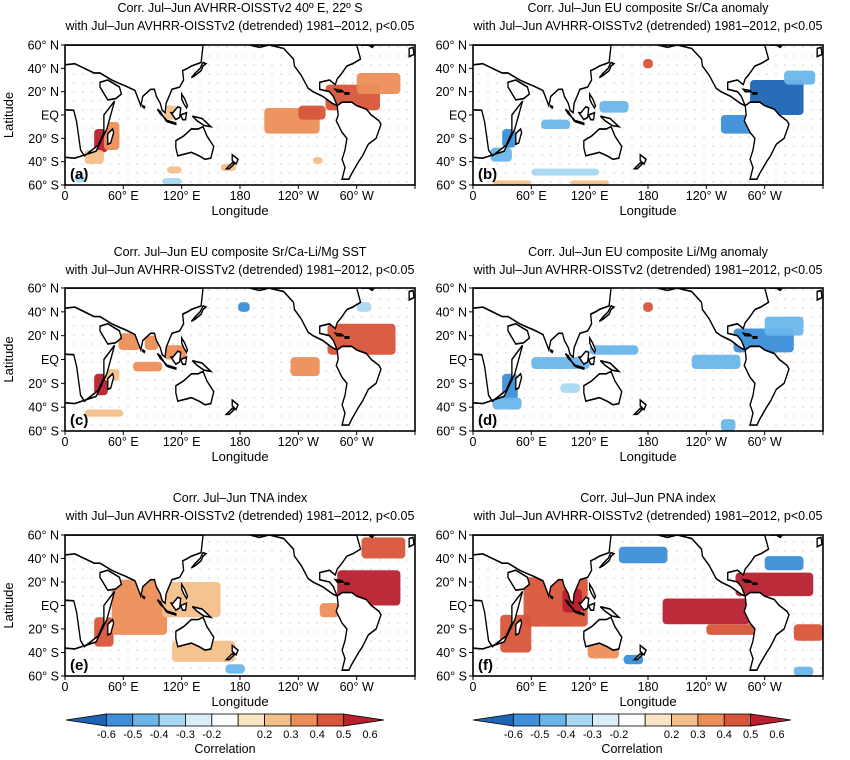  I want to click on panel-title-line: Corr. Jul–Jun EU composite Sr/Ca anomaly, so click(648, 8).